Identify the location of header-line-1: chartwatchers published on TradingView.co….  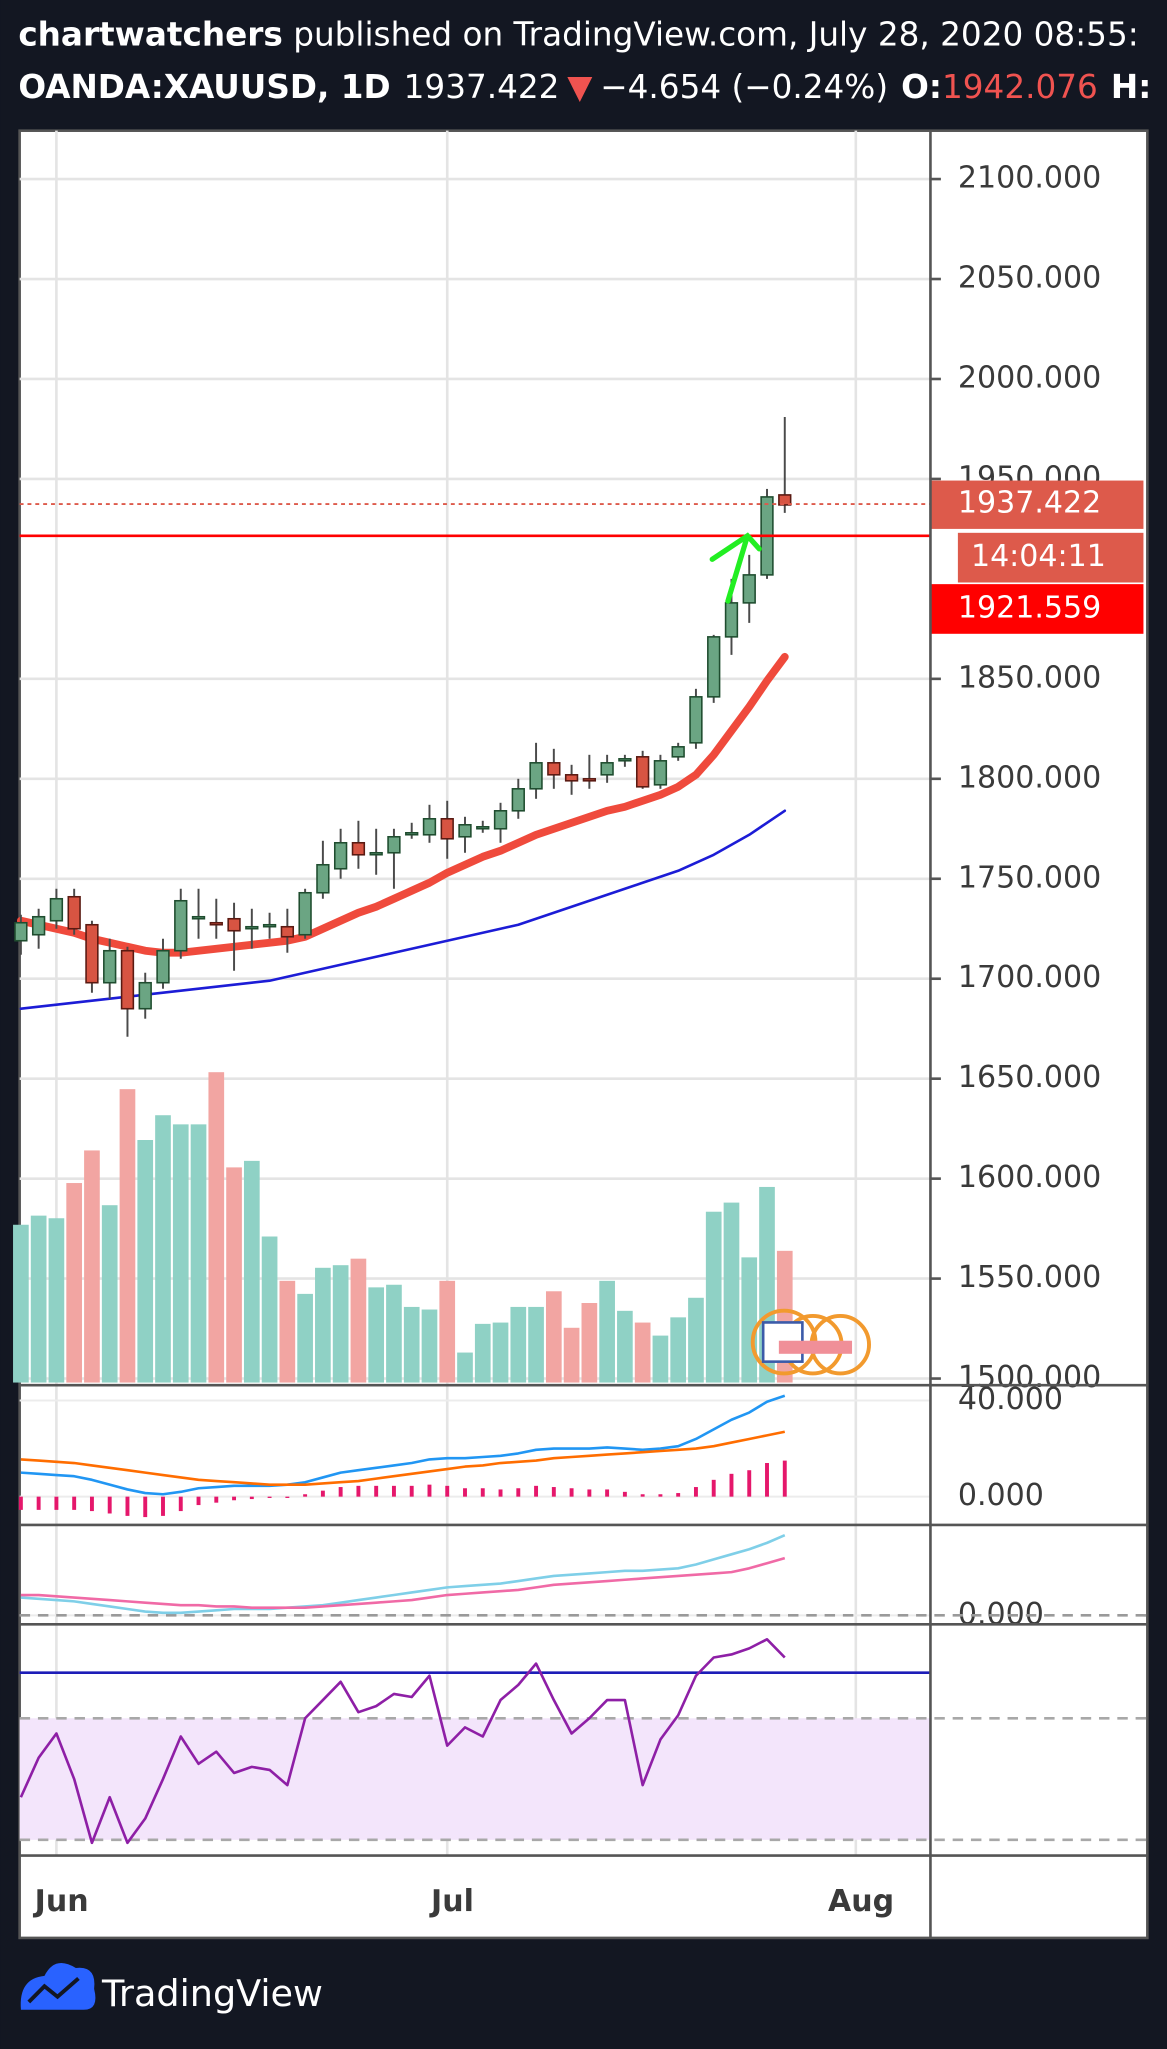
(578, 35).